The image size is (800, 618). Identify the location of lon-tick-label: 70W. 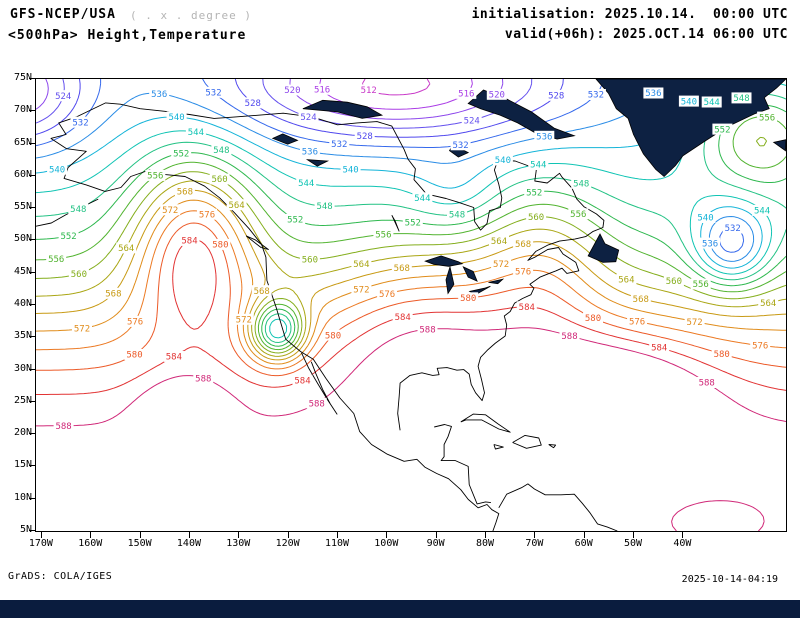
(534, 543).